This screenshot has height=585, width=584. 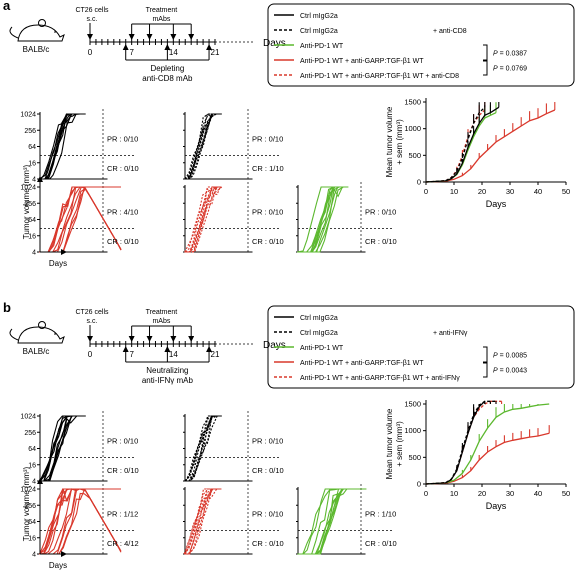 I want to click on panel-label: a, so click(x=7, y=6).